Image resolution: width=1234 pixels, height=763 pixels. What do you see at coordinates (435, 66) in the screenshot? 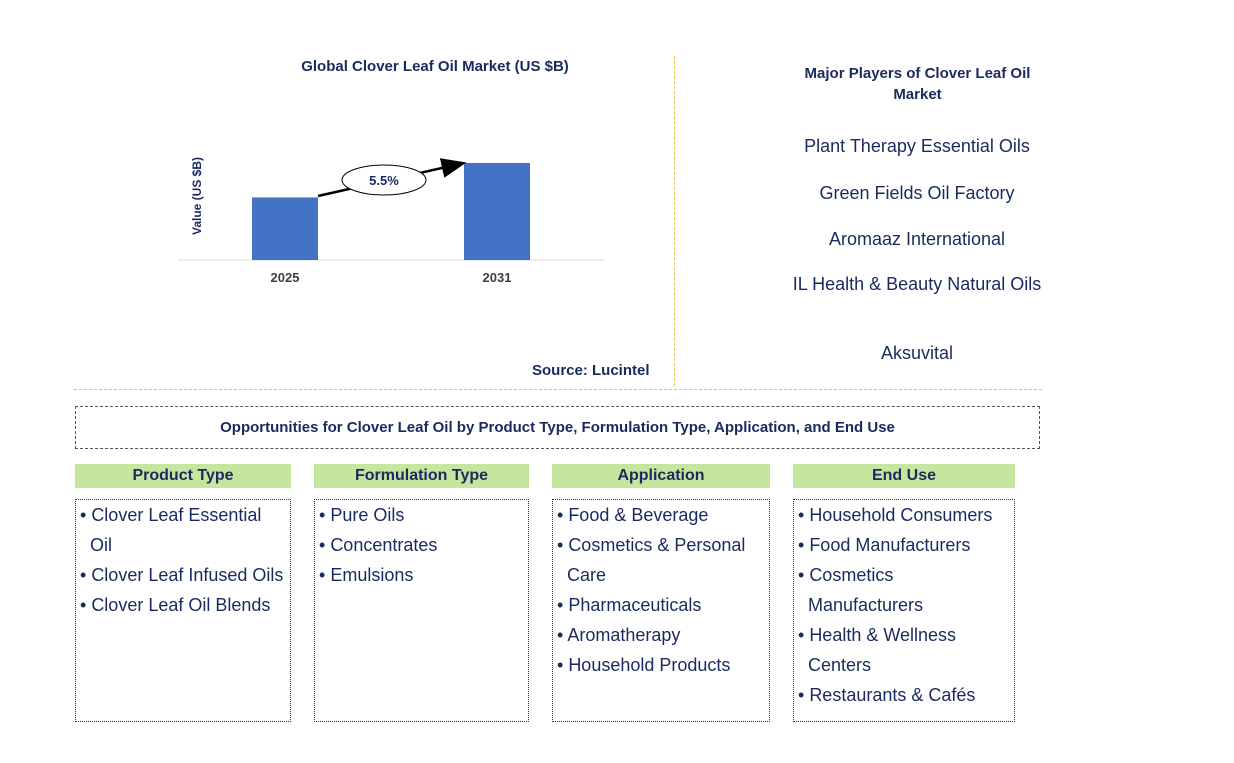
I see `chart-title: Global Clover Leaf Oil Market (US $B)` at bounding box center [435, 66].